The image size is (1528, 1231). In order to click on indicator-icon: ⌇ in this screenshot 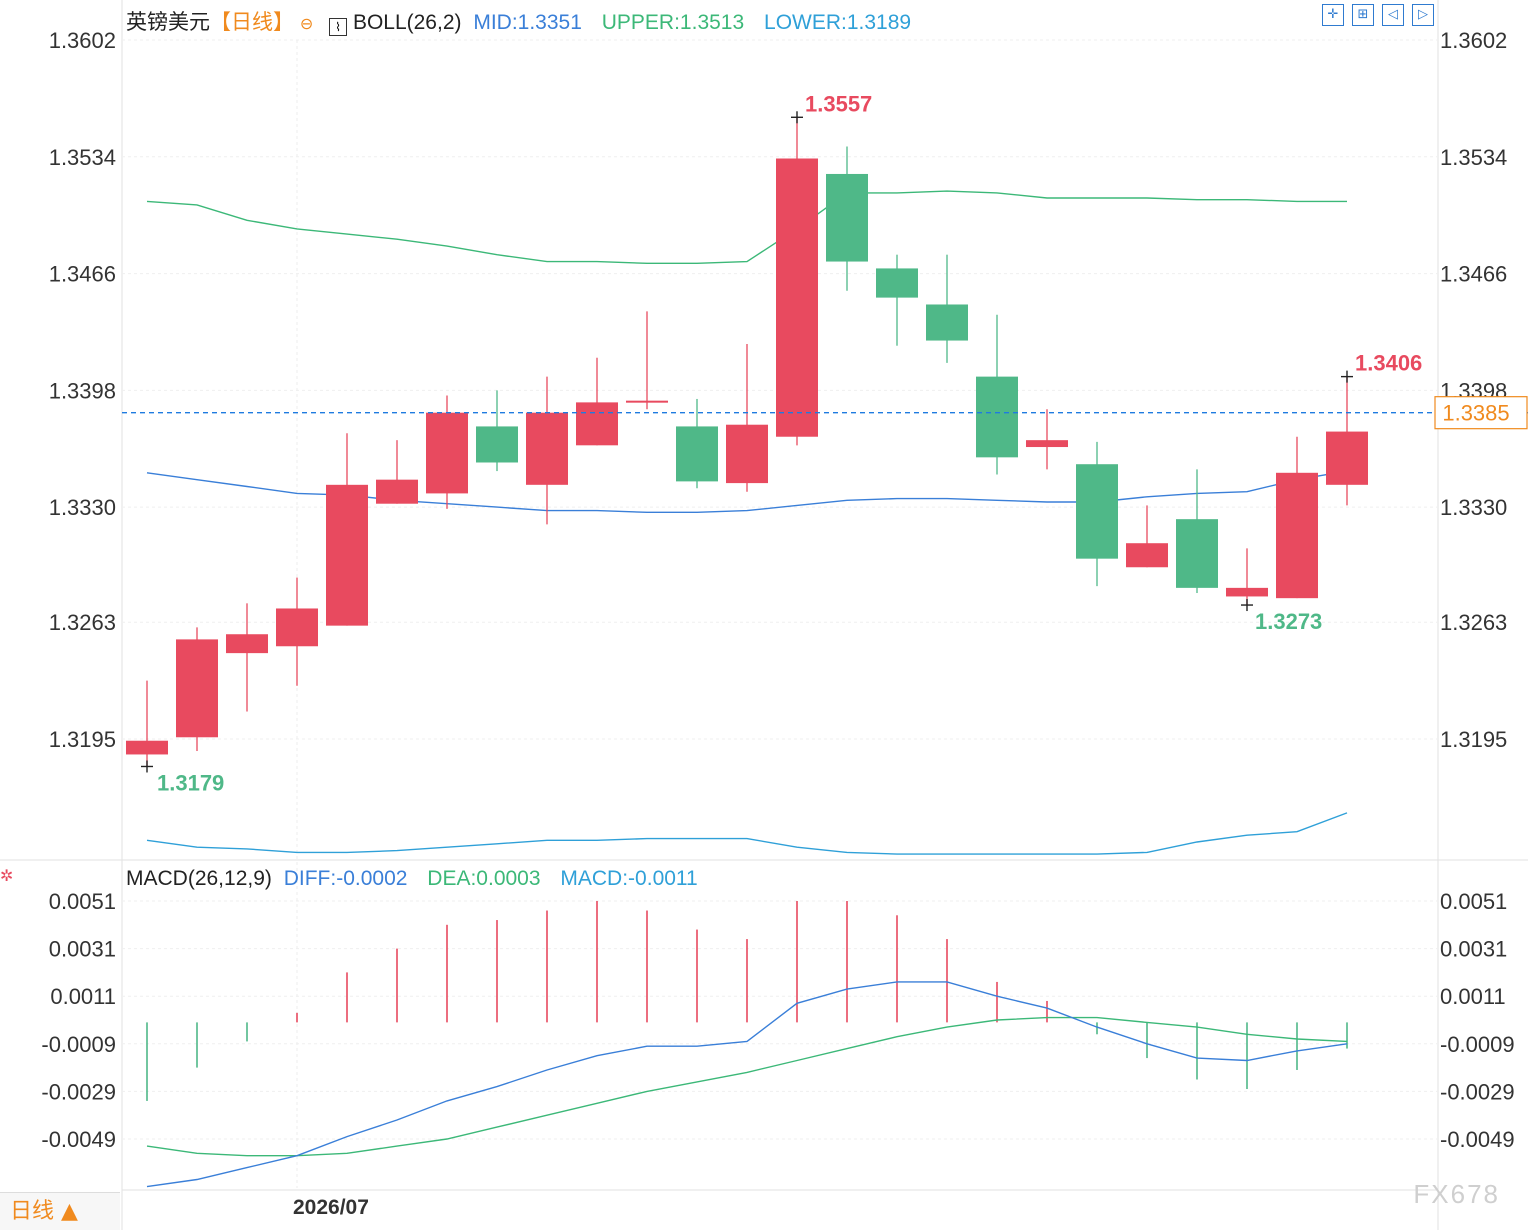, I will do `click(338, 27)`.